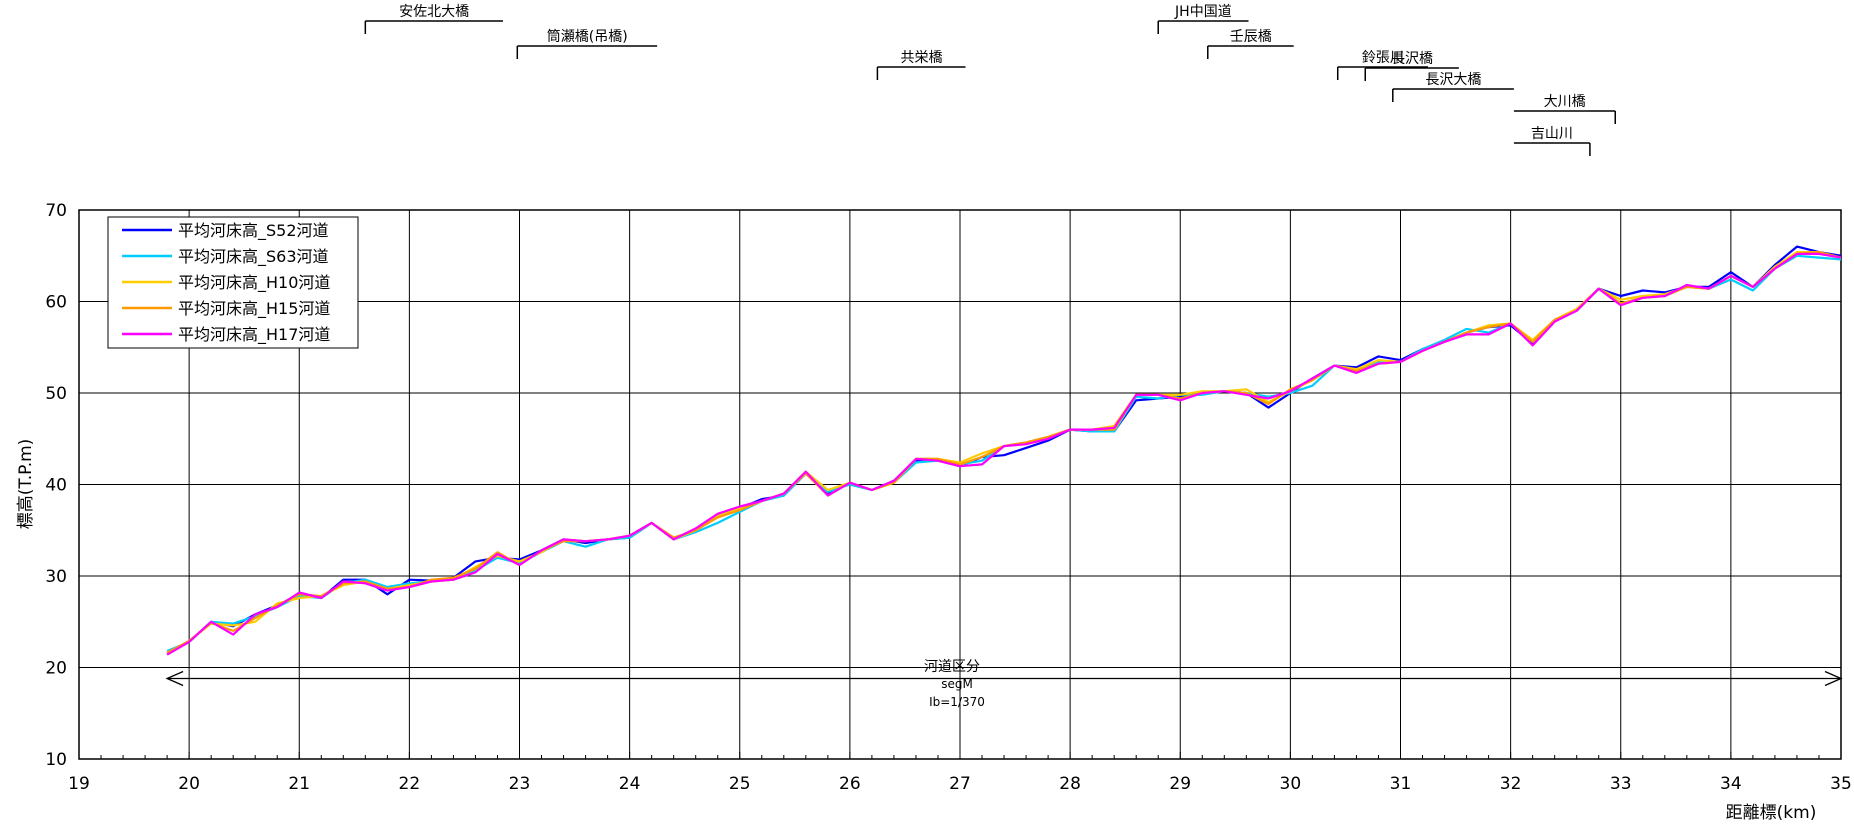  Describe the element at coordinates (520, 784) in the screenshot. I see `x-tick-label: 23` at that location.